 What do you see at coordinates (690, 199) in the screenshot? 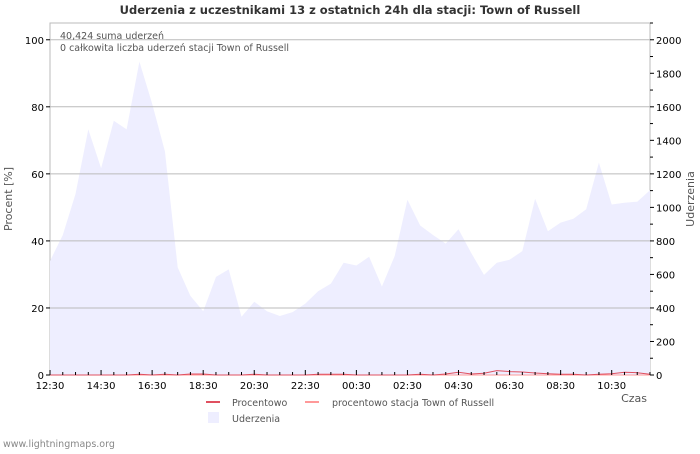
I see `y-axis-right-label: Uderzenia` at bounding box center [690, 199].